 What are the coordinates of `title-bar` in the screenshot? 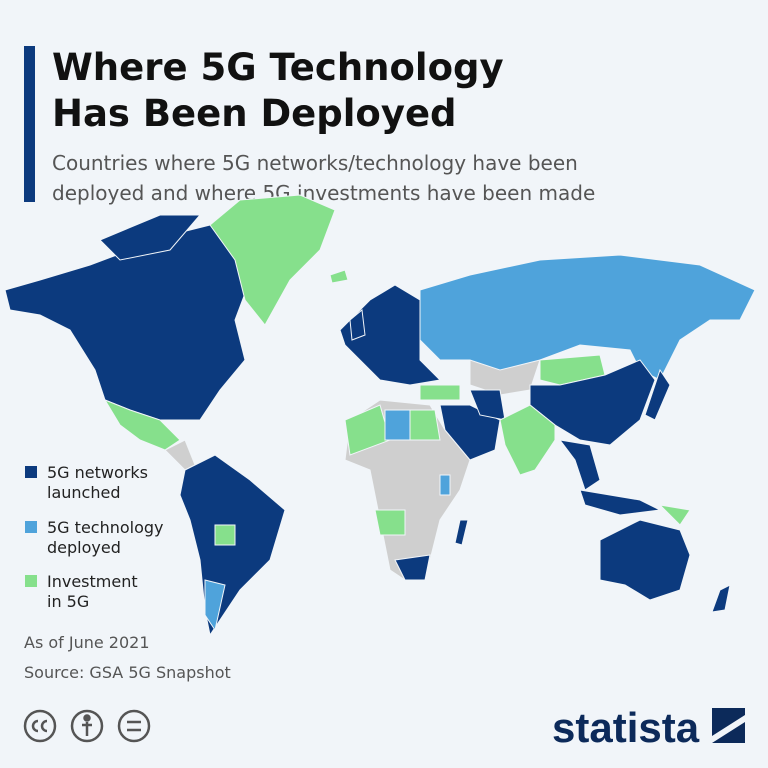 It's located at (29, 124).